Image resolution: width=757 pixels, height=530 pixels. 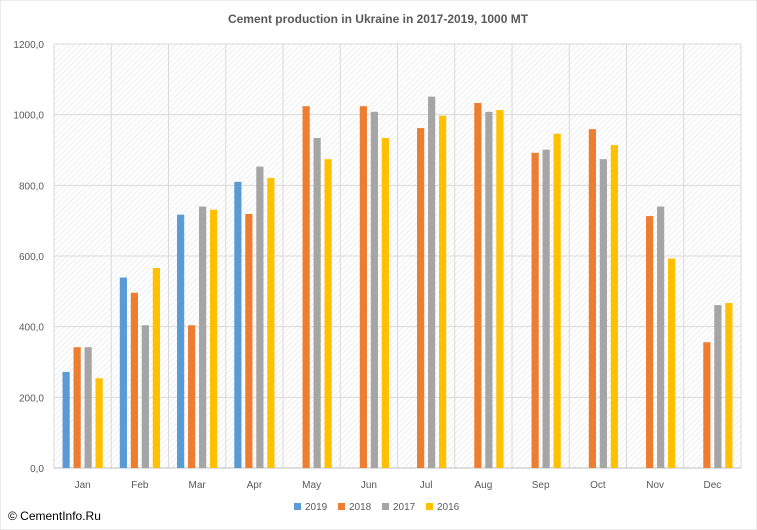 I want to click on bar-2017-dec, so click(x=718, y=386).